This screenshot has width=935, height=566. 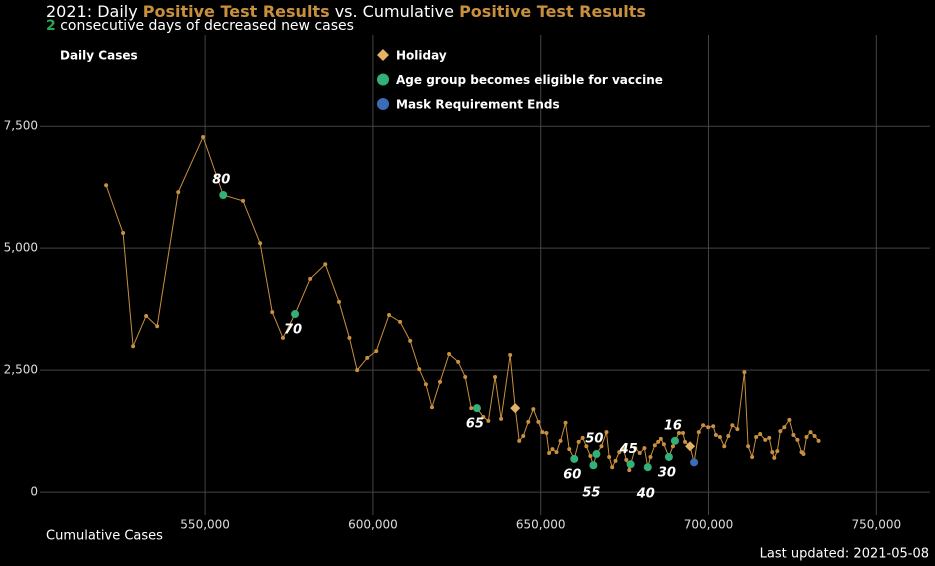 I want to click on y-tick-label: 2,500, so click(x=21, y=370).